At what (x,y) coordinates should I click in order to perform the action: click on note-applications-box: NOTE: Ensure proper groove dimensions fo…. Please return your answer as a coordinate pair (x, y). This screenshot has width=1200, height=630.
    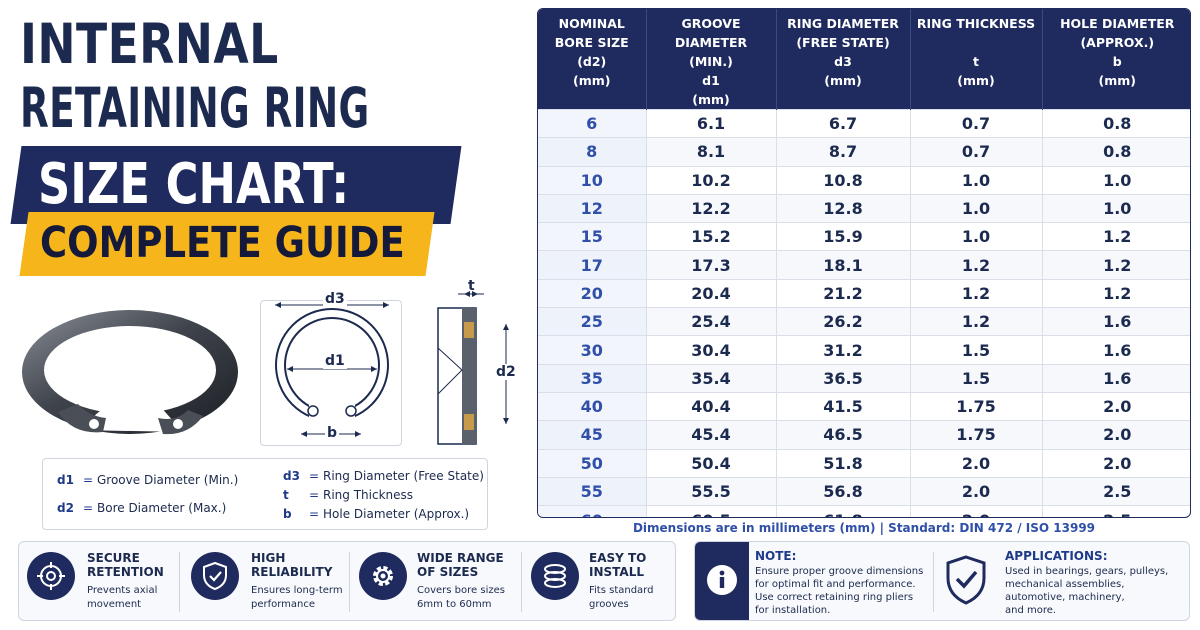
    Looking at the image, I should click on (942, 581).